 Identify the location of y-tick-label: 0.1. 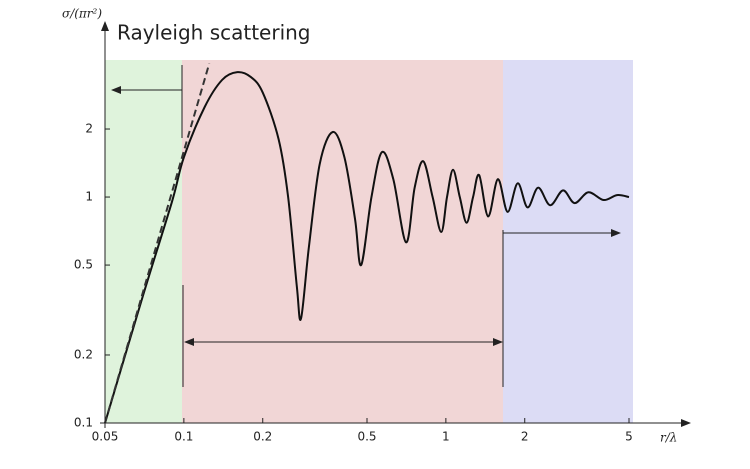
(83, 423).